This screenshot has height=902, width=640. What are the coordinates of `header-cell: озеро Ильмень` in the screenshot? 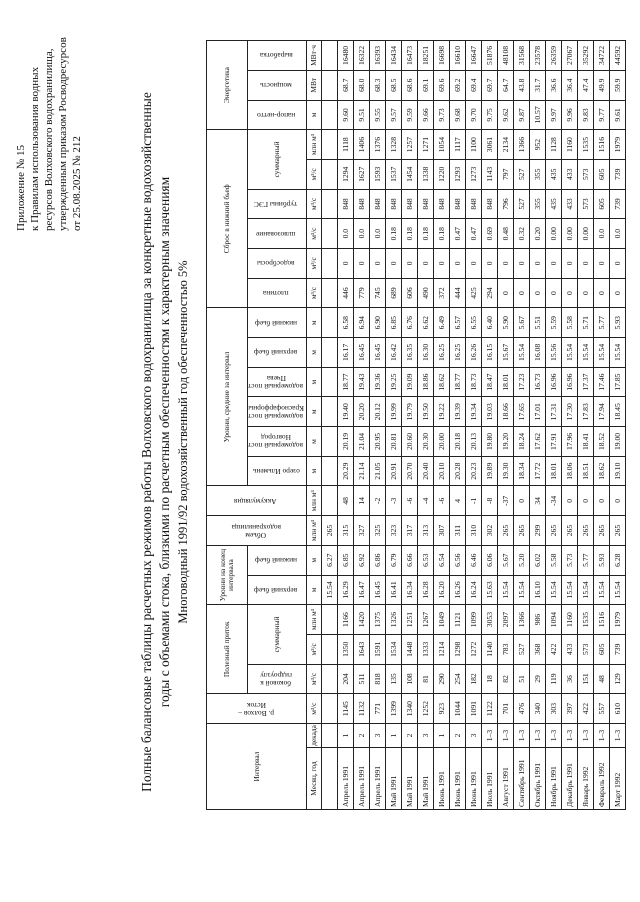 It's located at (277, 471).